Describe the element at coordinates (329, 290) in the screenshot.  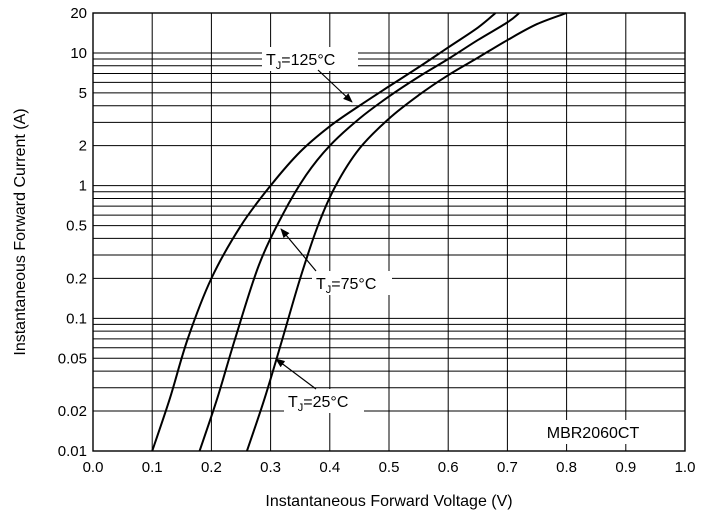
I see `series-1-label-subscript: J` at that location.